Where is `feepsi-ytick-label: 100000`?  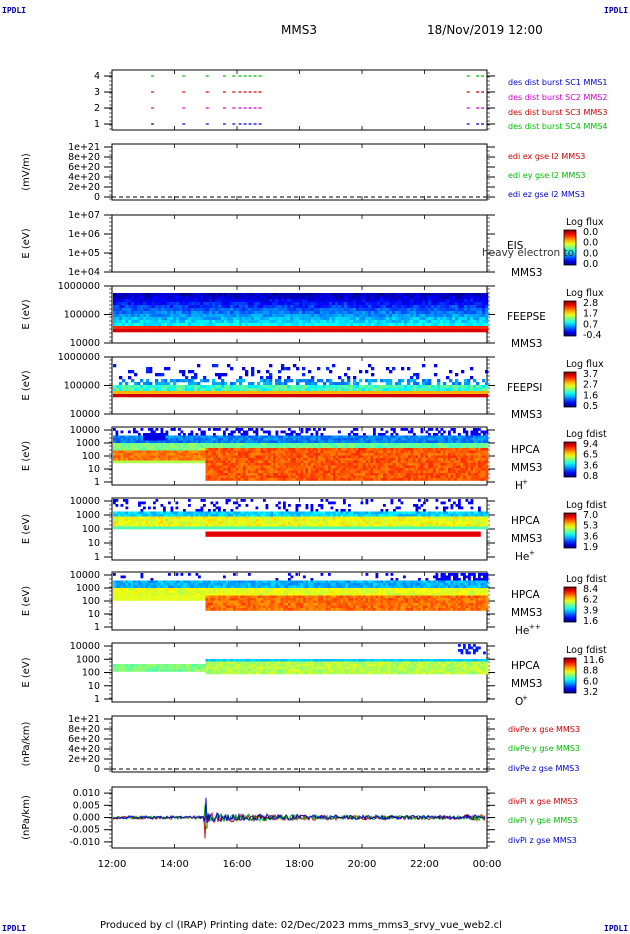
feepsi-ytick-label: 100000 is located at coordinates (82, 386).